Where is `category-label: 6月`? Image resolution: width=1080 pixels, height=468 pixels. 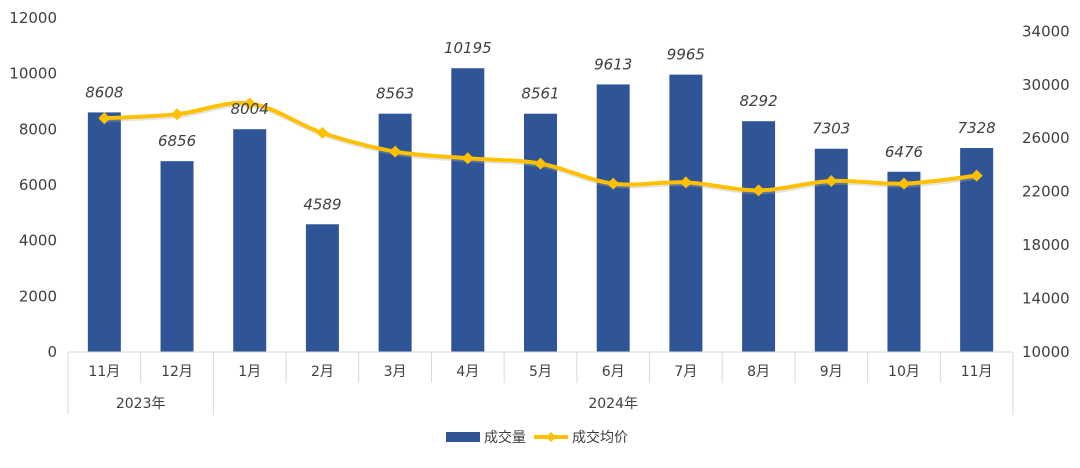 category-label: 6月 is located at coordinates (613, 372).